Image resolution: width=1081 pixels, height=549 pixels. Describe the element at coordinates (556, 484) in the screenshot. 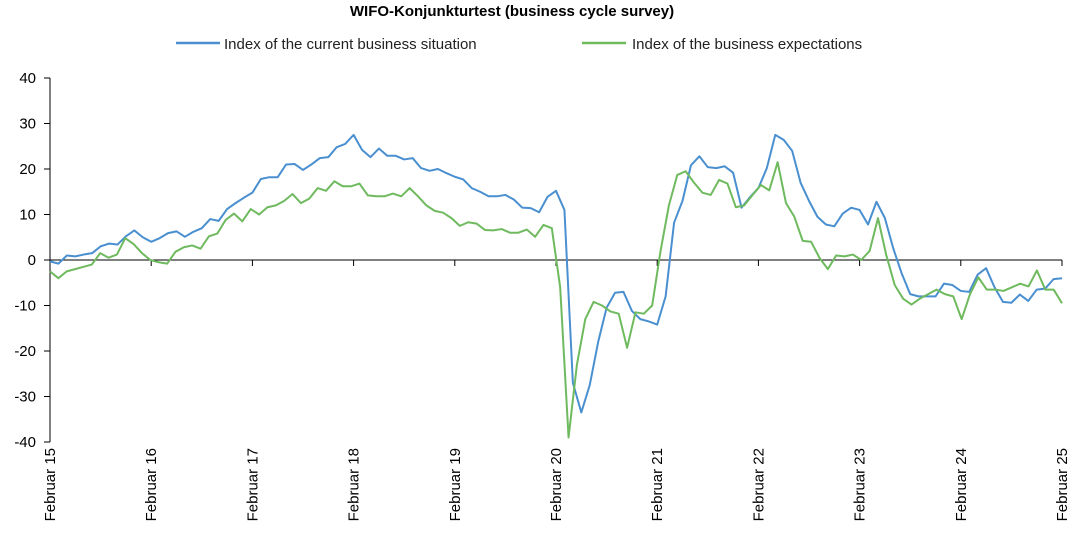

I see `x-tick-label: Februar 20` at that location.